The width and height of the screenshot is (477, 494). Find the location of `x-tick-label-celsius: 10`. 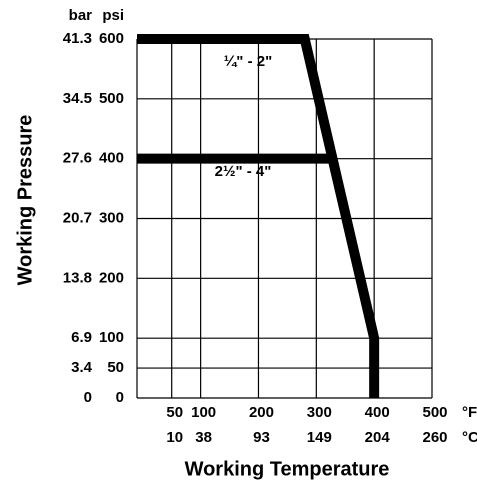

x-tick-label-celsius: 10 is located at coordinates (174, 437).